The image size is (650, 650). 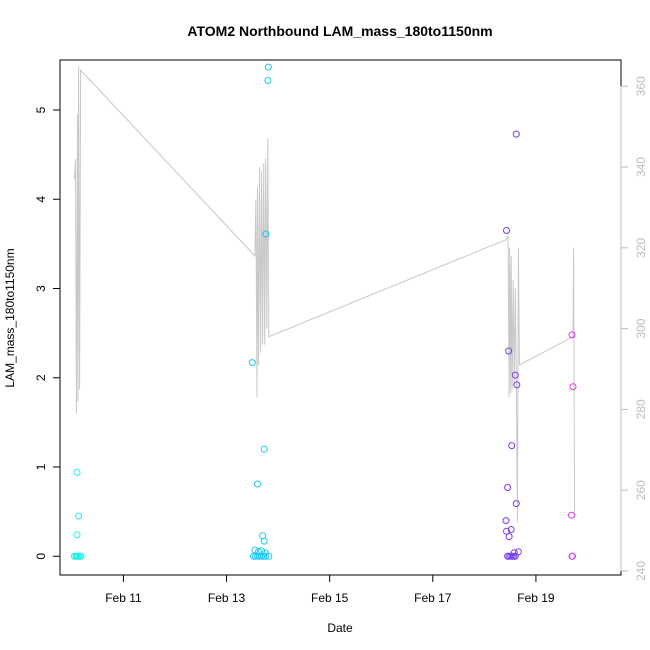 What do you see at coordinates (641, 167) in the screenshot?
I see `y2-tick-label-5: 340` at bounding box center [641, 167].